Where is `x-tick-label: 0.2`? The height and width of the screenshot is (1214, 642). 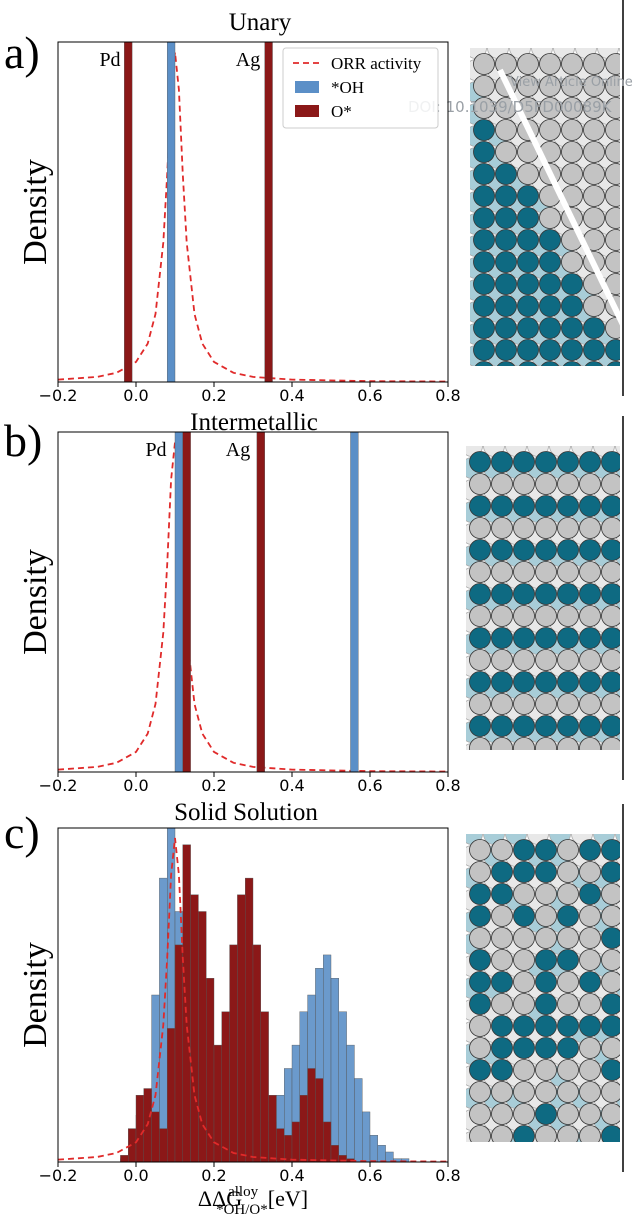 x-tick-label: 0.2 is located at coordinates (213, 395).